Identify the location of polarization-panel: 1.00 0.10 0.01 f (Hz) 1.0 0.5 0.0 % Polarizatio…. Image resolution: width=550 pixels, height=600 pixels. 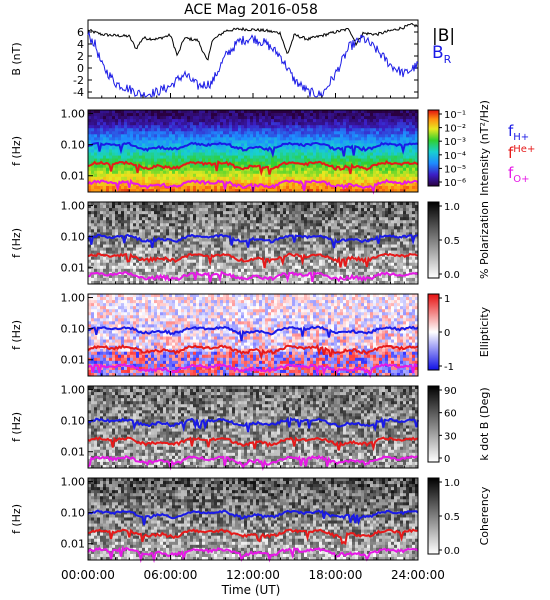
(250, 242).